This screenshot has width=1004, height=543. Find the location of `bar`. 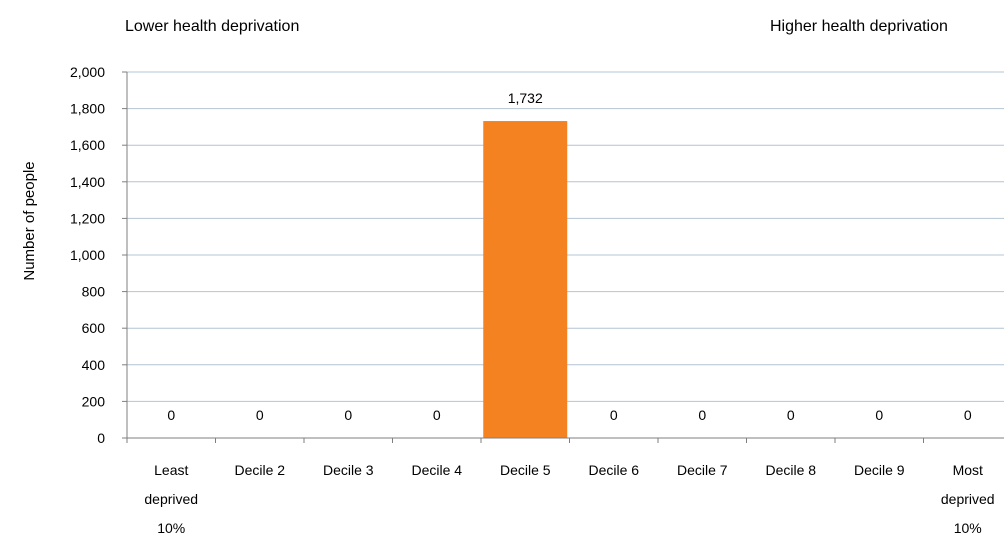

bar is located at coordinates (525, 279).